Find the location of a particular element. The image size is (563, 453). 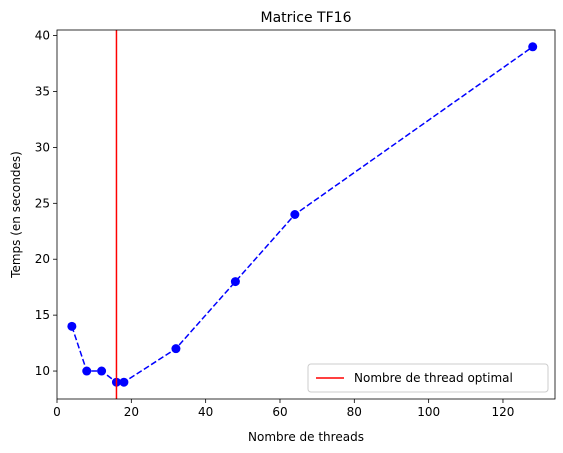

y-tick-label: 40 is located at coordinates (42, 36).